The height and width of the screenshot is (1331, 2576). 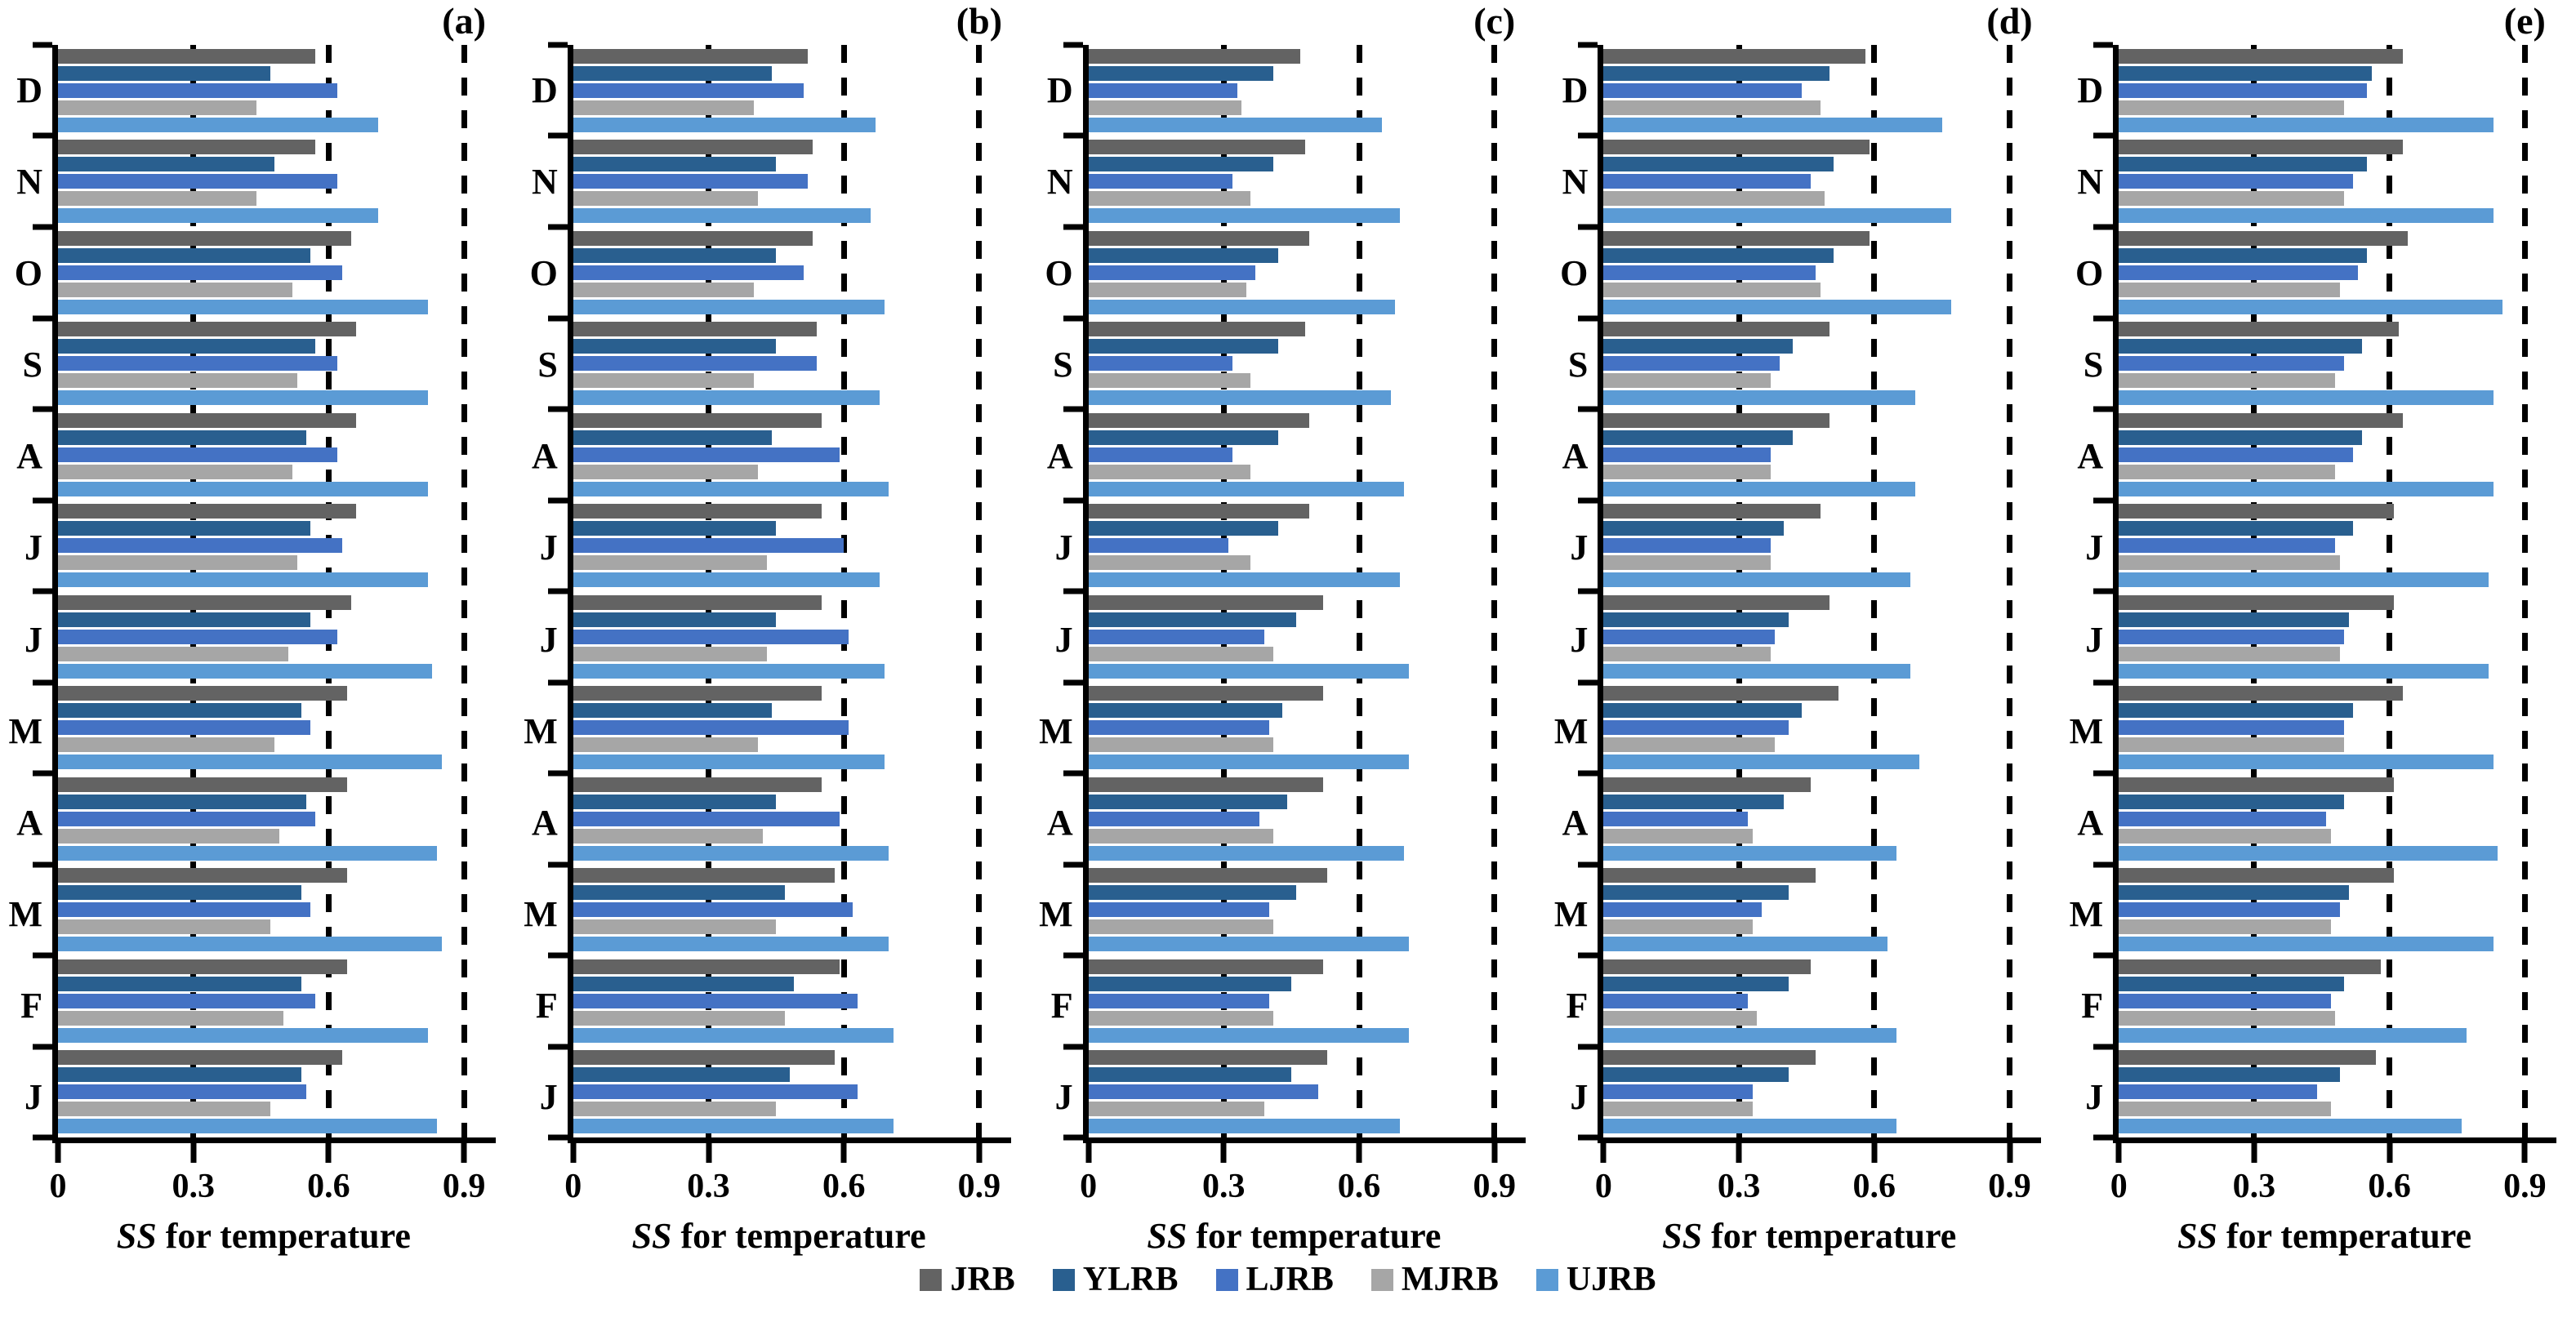 I want to click on x-axis-line, so click(x=274, y=1140).